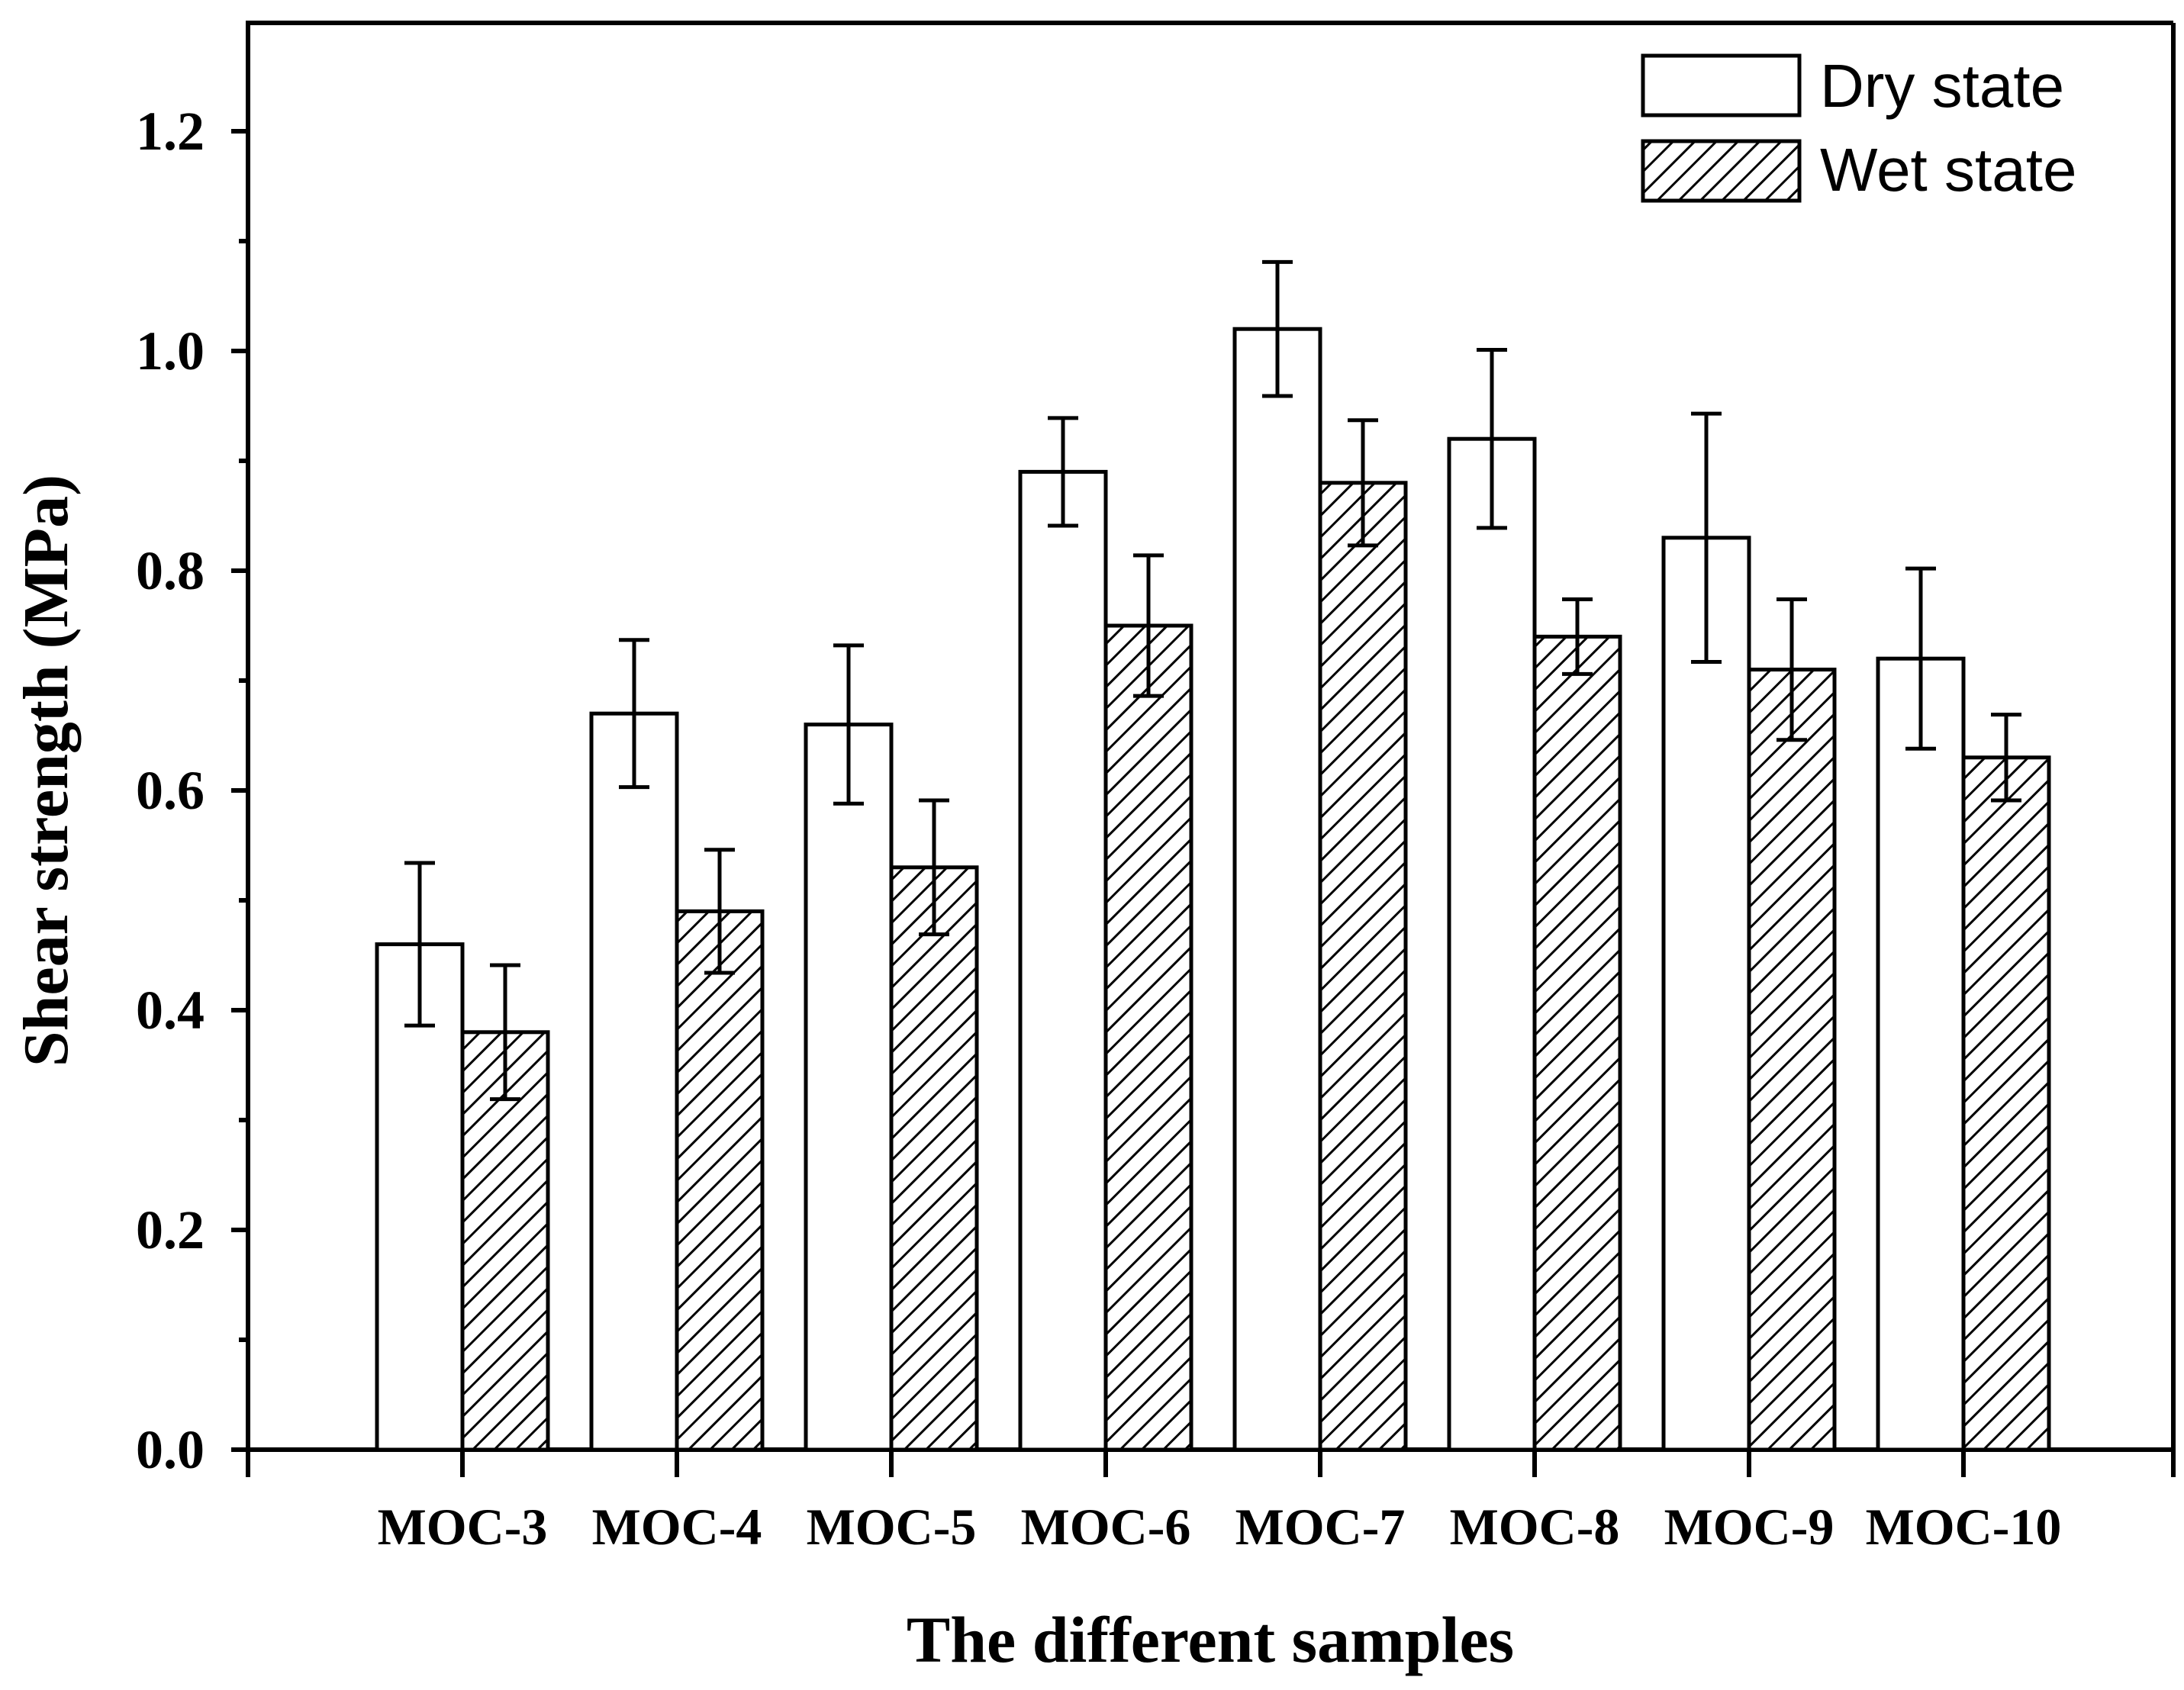 Image resolution: width=2184 pixels, height=1690 pixels. What do you see at coordinates (170, 1010) in the screenshot?
I see `y-tick-label: 0.4` at bounding box center [170, 1010].